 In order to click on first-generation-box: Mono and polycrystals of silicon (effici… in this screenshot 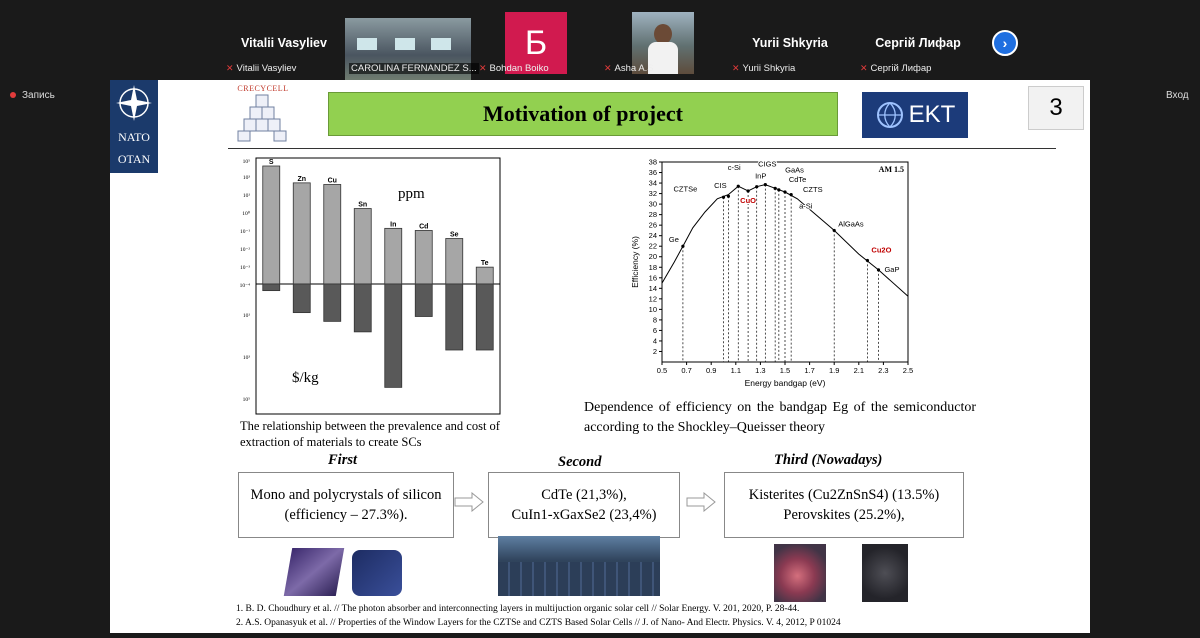, I will do `click(346, 505)`.